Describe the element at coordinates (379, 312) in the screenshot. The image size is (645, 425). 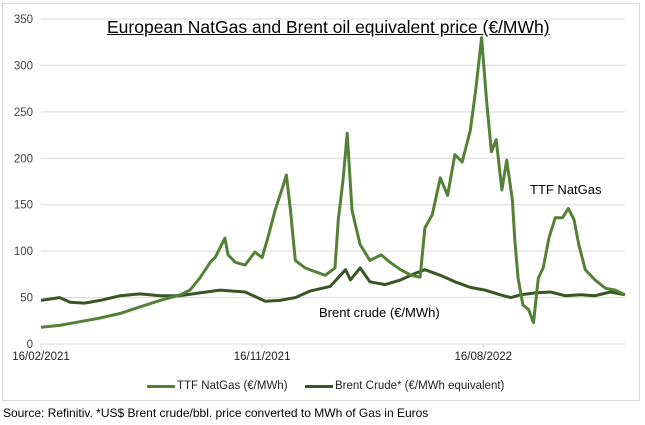
I see `annotation-brent-crude: Brent crude (€/MWh)` at that location.